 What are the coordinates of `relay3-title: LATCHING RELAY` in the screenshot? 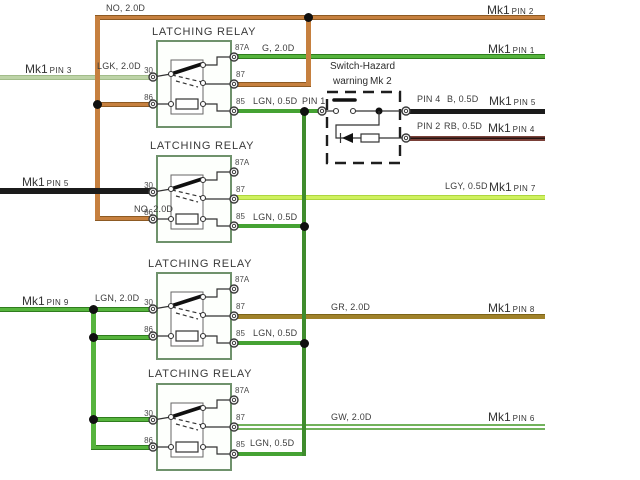 It's located at (200, 264).